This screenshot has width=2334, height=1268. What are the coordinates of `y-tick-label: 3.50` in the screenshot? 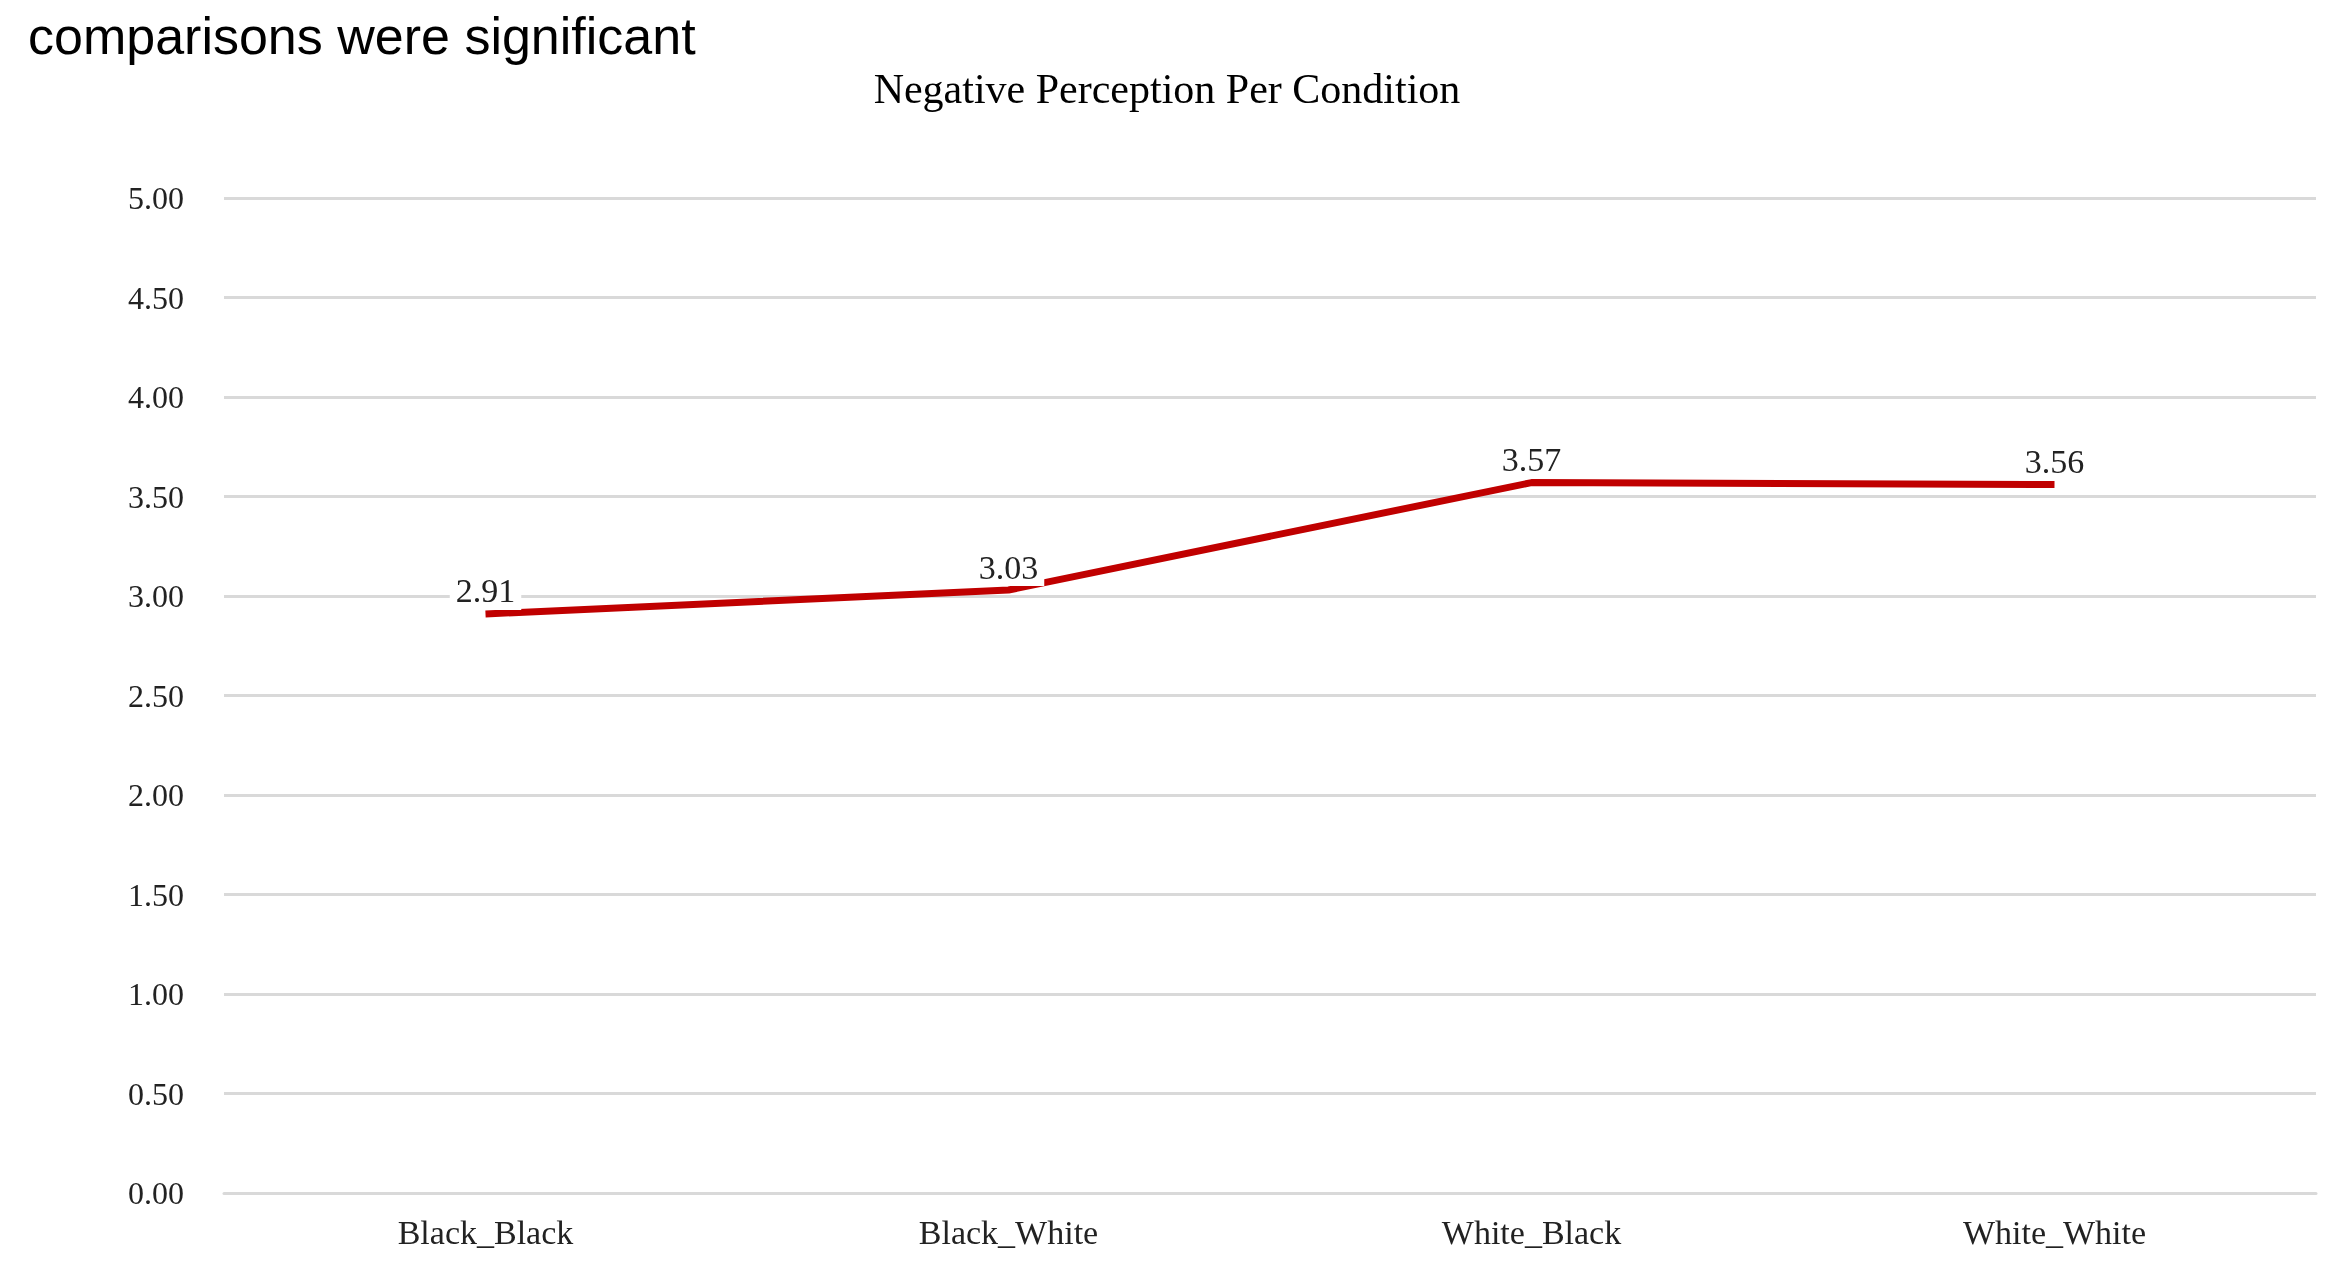 It's located at (156, 496).